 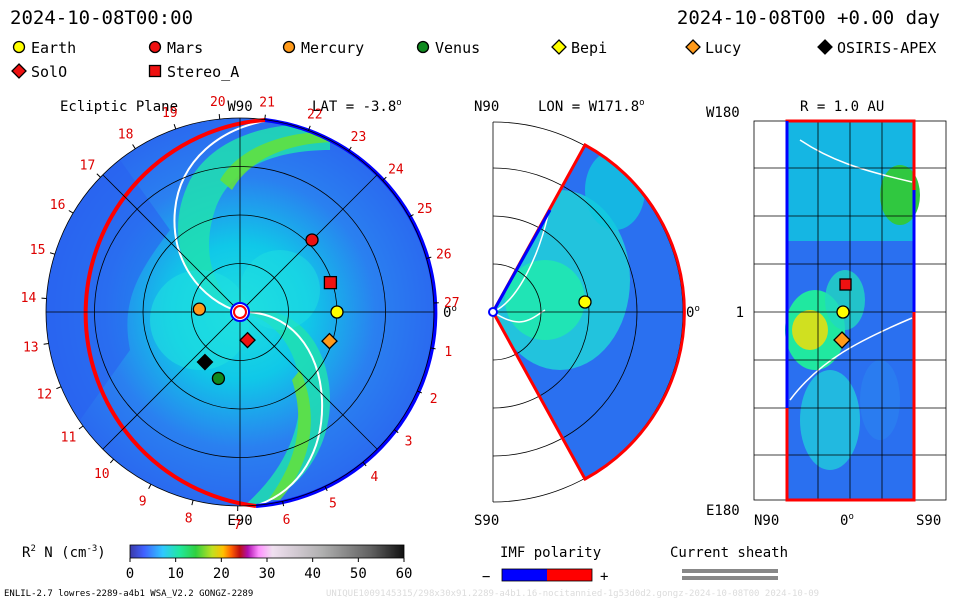 I want to click on sector-number: 19, so click(x=170, y=113).